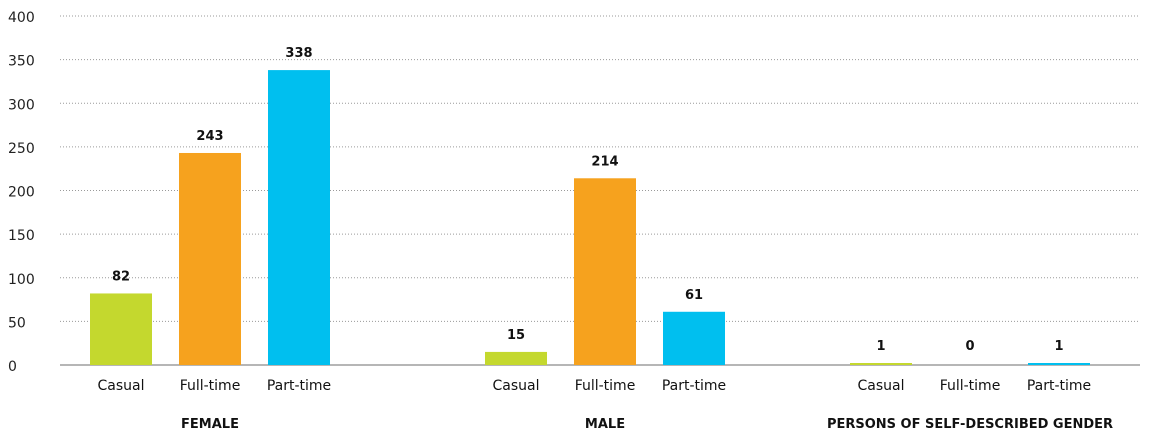  Describe the element at coordinates (21, 280) in the screenshot. I see `y-tick-label: 100` at that location.